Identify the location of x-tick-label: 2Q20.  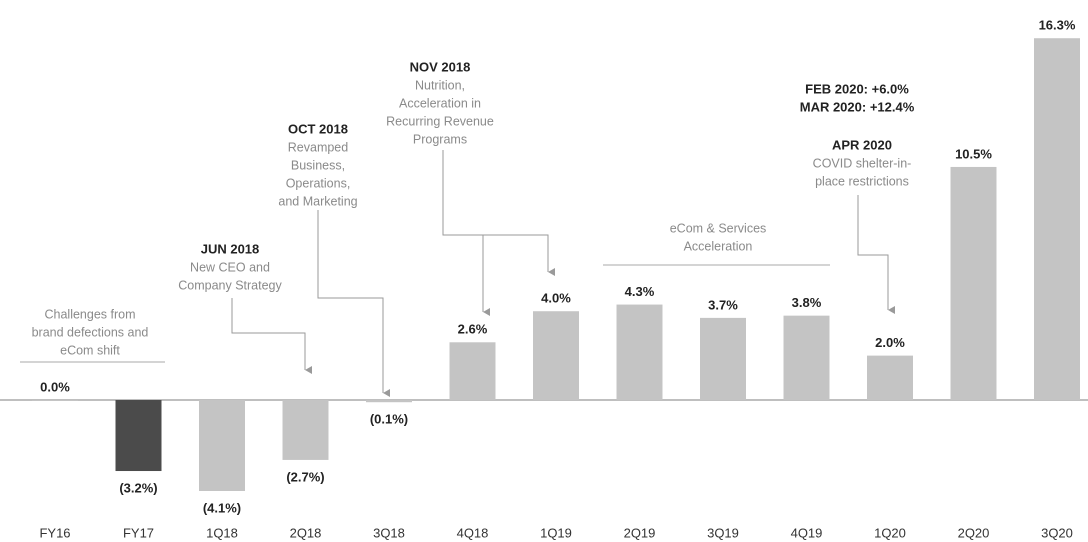
(974, 532).